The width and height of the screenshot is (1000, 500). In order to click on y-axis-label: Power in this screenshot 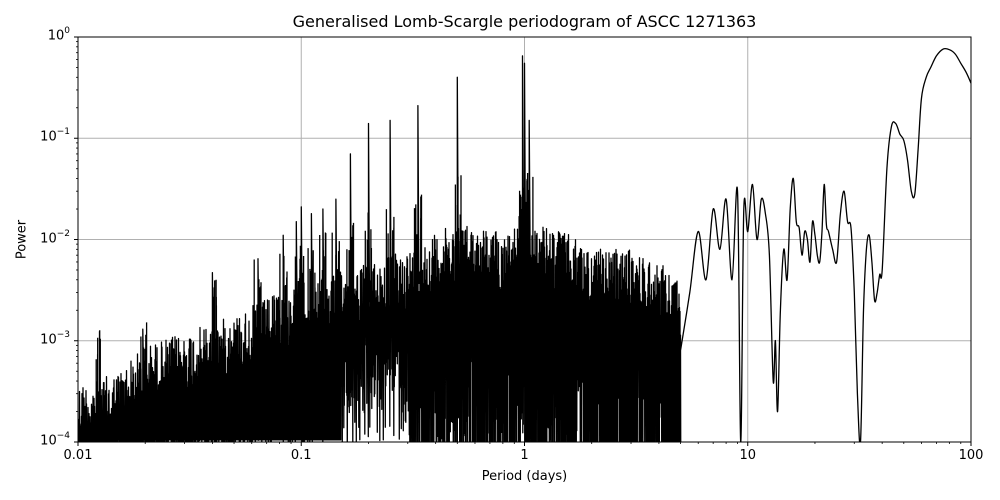, I will do `click(22, 239)`.